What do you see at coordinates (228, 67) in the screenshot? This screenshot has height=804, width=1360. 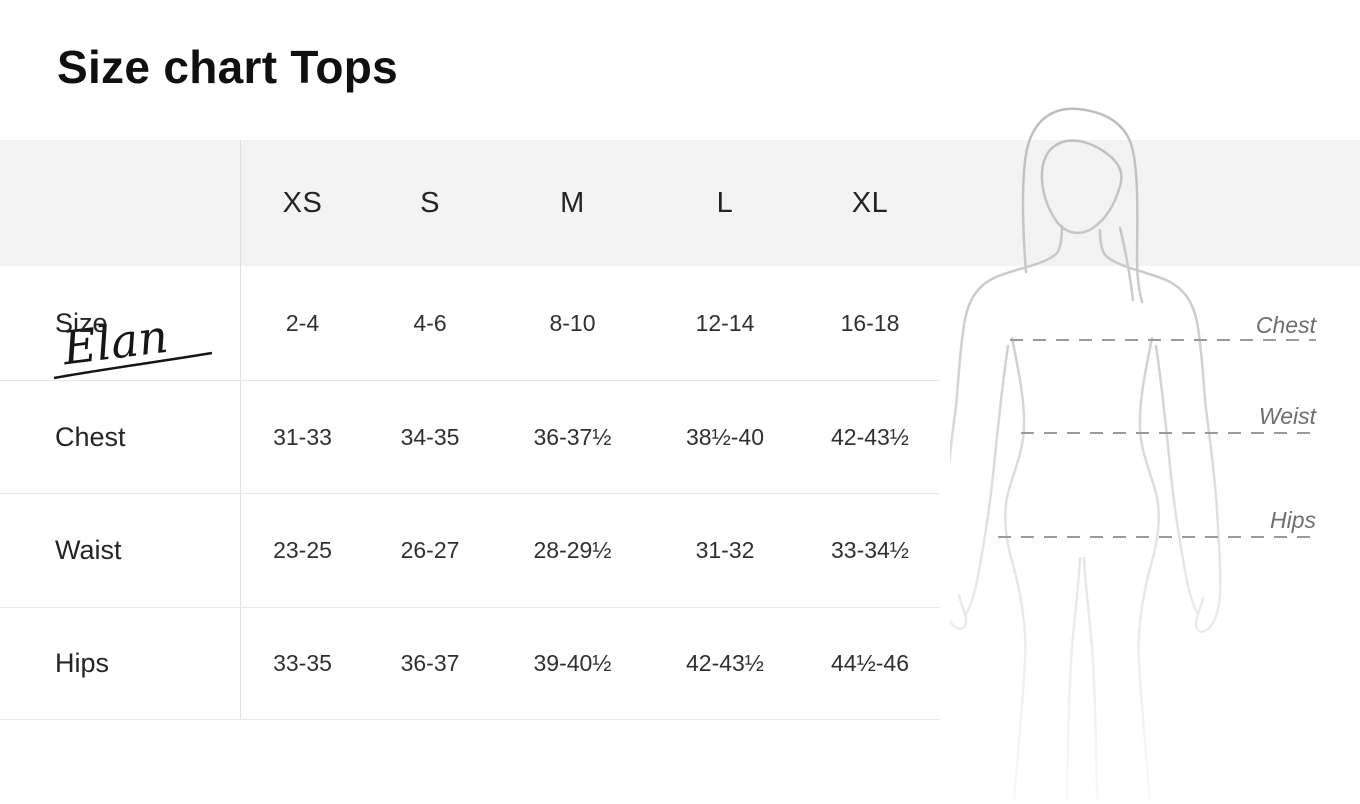 I see `page-title: Size chart Tops` at bounding box center [228, 67].